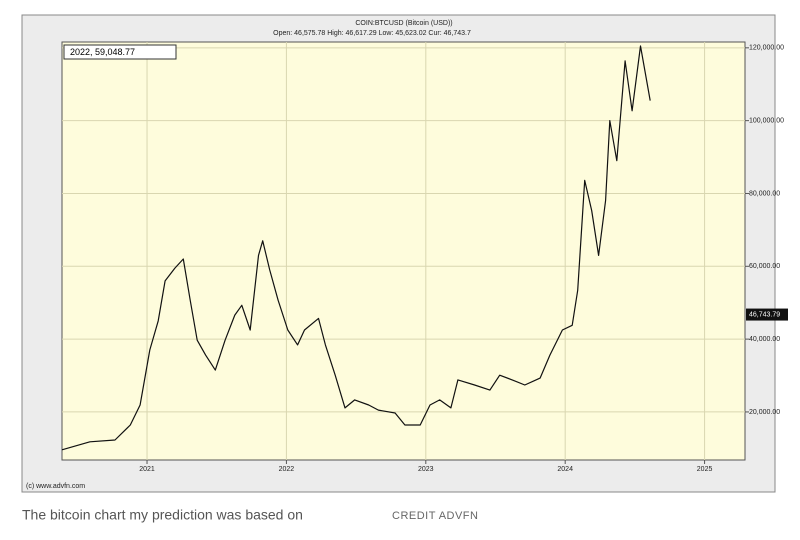 Image resolution: width=800 pixels, height=540 pixels. Describe the element at coordinates (102, 52) in the screenshot. I see `crosshair-label: 2022, 59,048.77` at that location.